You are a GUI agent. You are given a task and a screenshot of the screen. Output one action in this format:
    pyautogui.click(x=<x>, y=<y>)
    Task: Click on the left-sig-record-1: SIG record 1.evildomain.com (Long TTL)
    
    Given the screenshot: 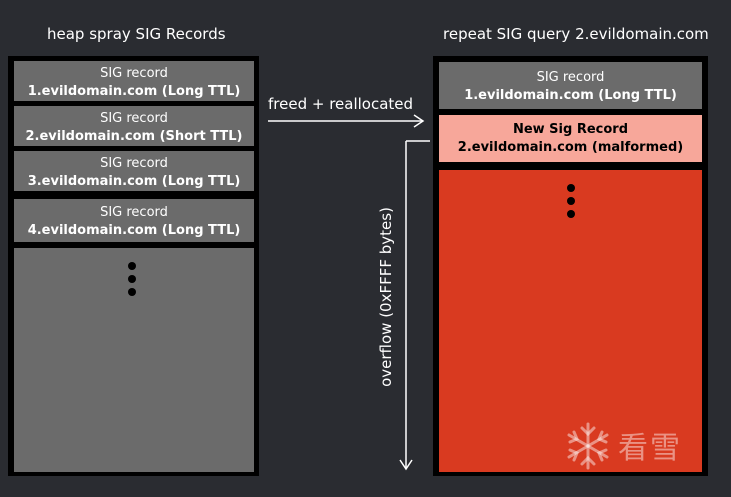 What is the action you would take?
    pyautogui.click(x=134, y=81)
    